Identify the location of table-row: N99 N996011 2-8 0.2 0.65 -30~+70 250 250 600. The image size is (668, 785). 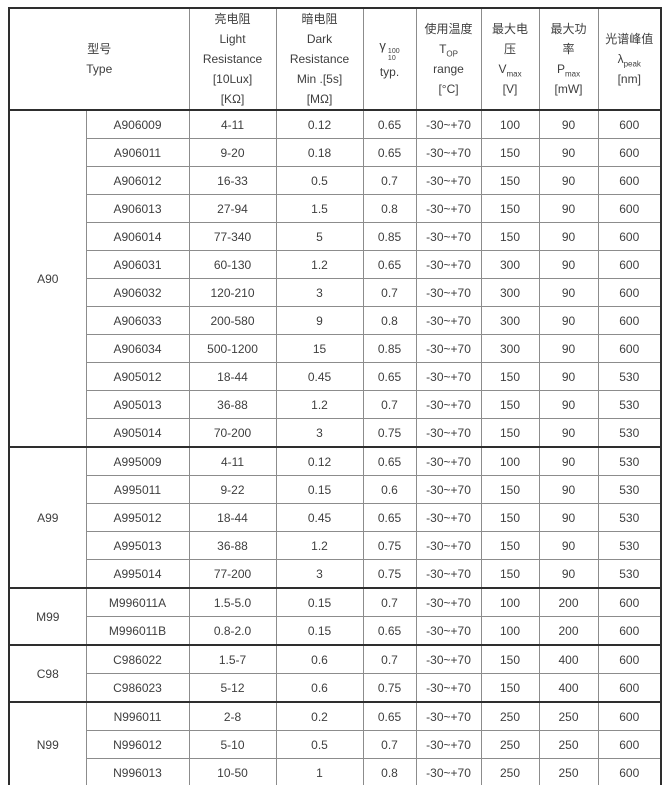
(335, 743).